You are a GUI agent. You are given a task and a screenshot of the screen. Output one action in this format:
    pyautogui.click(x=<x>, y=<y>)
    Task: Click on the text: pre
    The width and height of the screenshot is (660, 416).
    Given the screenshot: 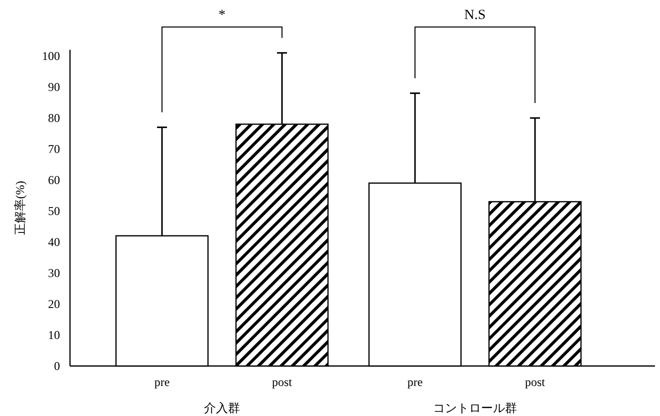 What is the action you would take?
    pyautogui.click(x=415, y=382)
    